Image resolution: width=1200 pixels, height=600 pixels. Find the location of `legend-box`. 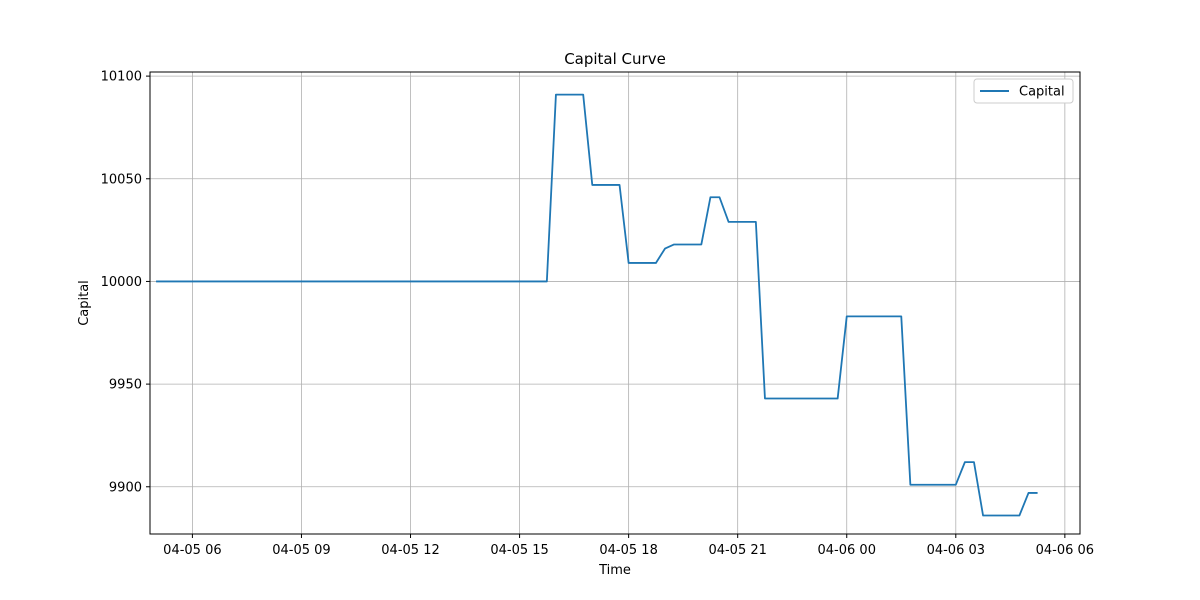

legend-box is located at coordinates (1023, 91).